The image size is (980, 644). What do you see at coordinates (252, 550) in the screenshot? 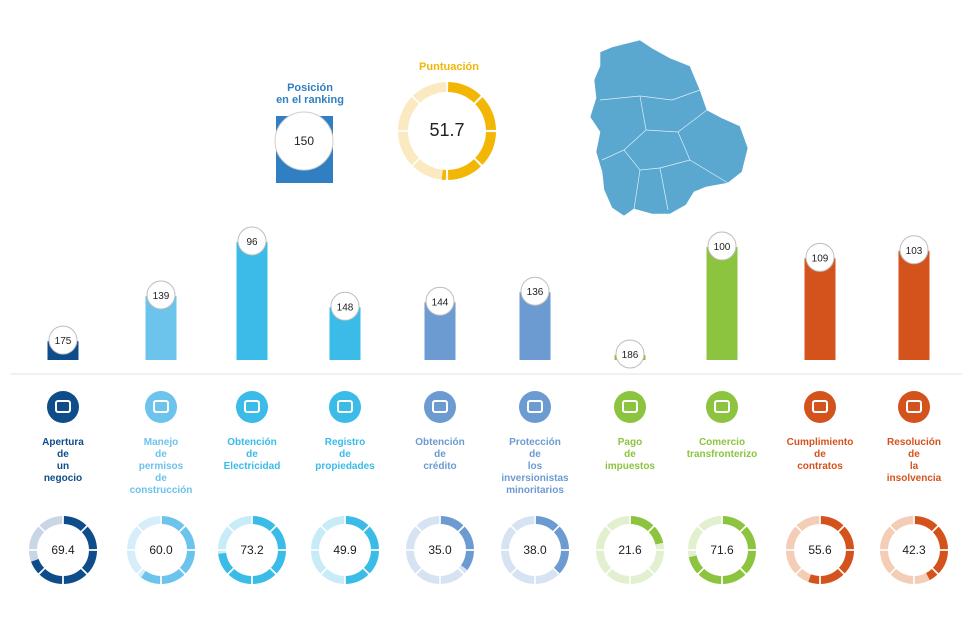
I see `category-score-donut: 73.2` at bounding box center [252, 550].